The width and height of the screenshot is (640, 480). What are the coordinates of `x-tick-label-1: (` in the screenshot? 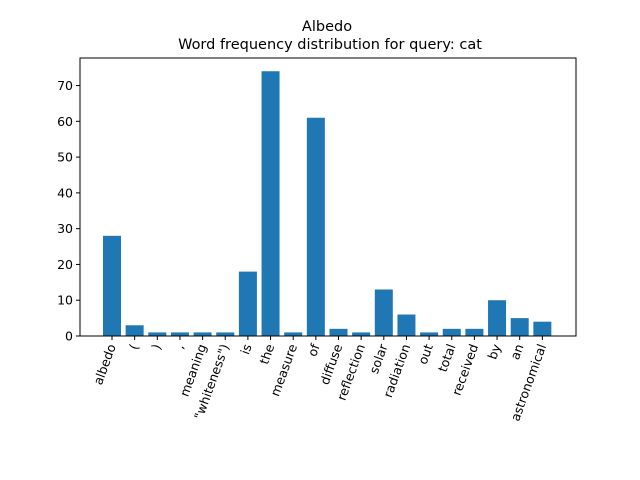 It's located at (134, 347).